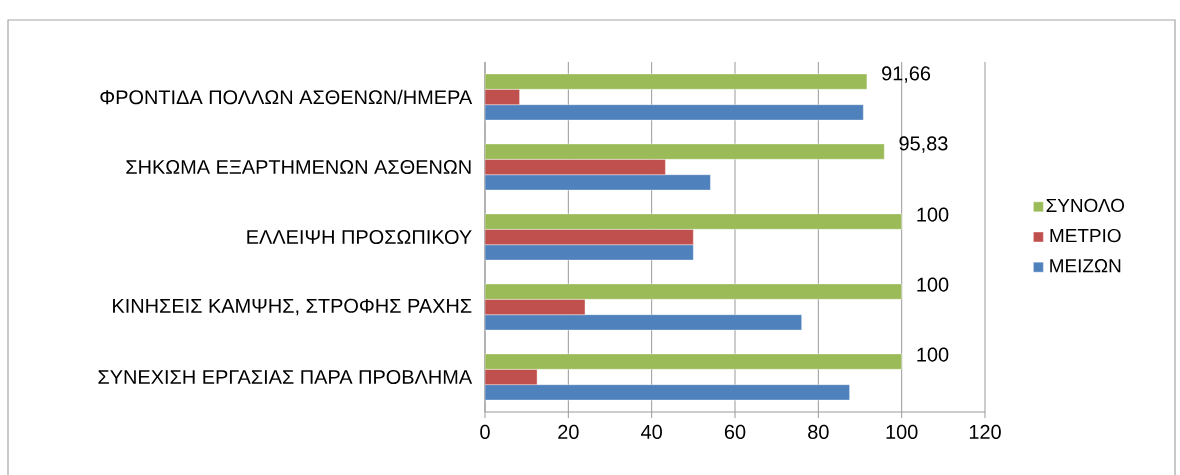 Image resolution: width=1180 pixels, height=475 pixels. What do you see at coordinates (902, 431) in the screenshot?
I see `x-tick-label: 100` at bounding box center [902, 431].